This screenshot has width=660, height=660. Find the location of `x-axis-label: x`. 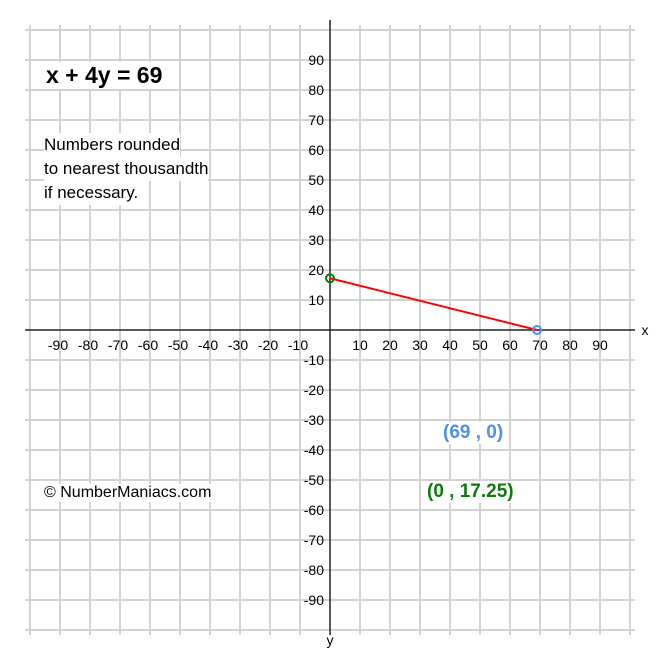

x-axis-label: x is located at coordinates (645, 330).